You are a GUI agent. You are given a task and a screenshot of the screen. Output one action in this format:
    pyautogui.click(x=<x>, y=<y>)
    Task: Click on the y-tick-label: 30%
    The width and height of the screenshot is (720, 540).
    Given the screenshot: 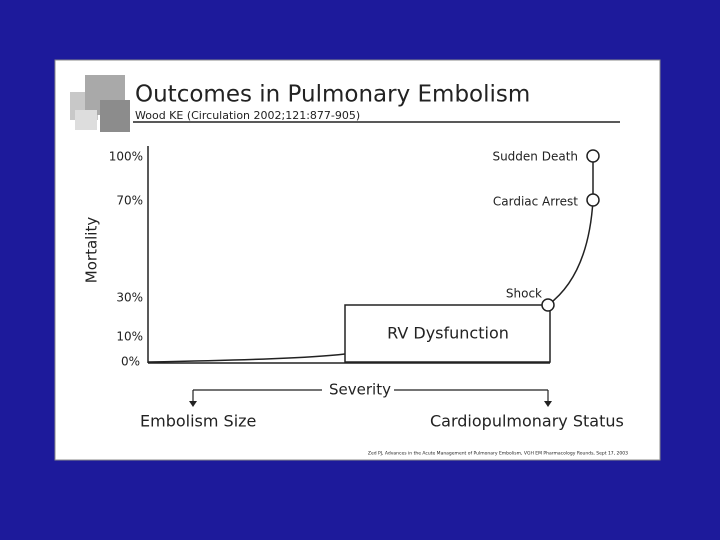 What is the action you would take?
    pyautogui.click(x=129, y=298)
    